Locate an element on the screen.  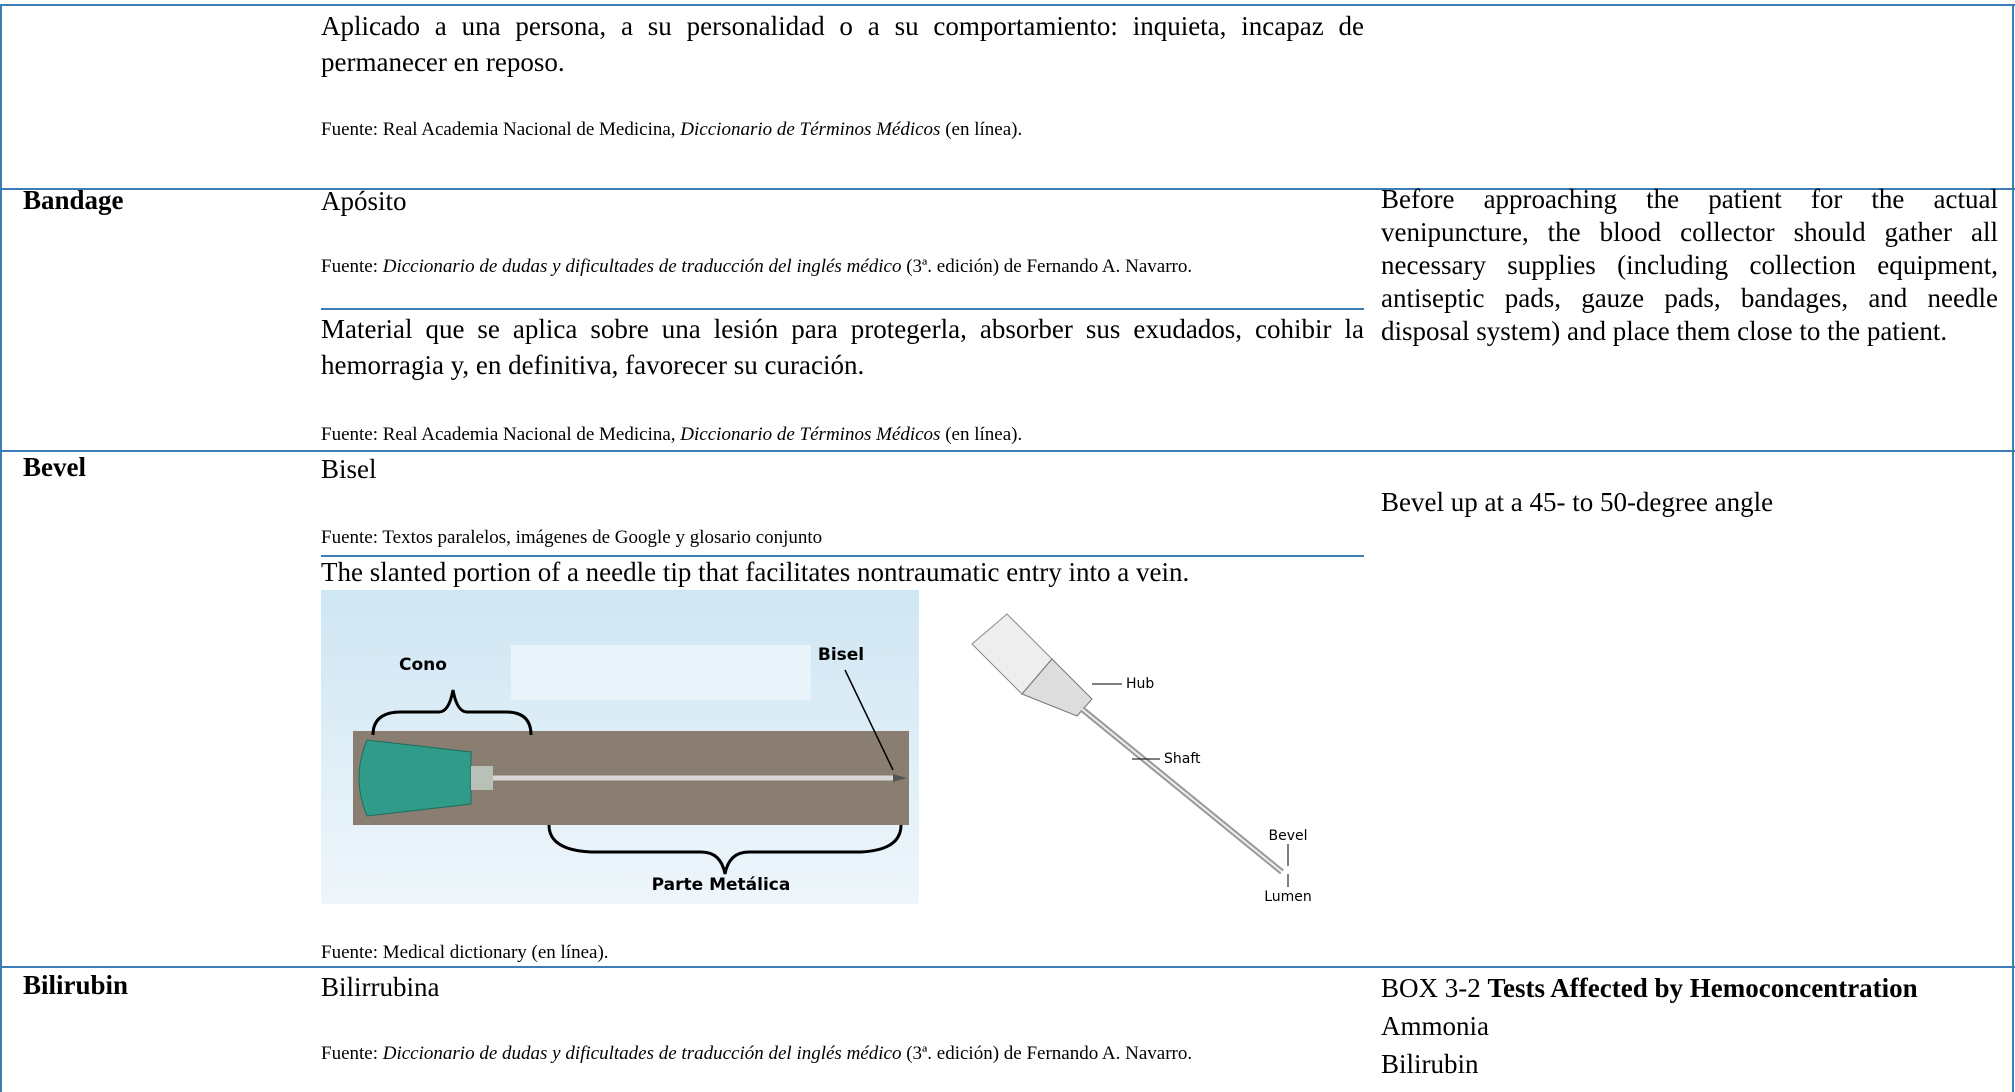
term: Bevel is located at coordinates (54, 467).